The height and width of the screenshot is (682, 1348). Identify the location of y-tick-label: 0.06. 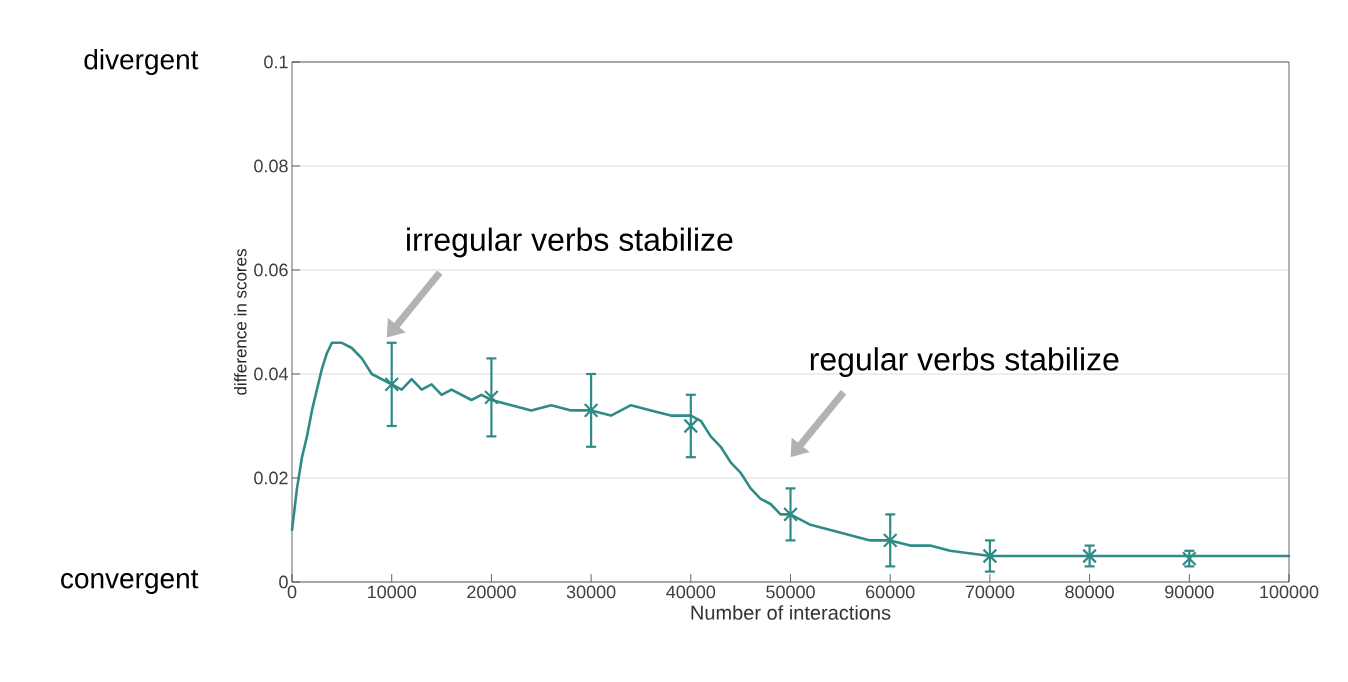
(271, 270).